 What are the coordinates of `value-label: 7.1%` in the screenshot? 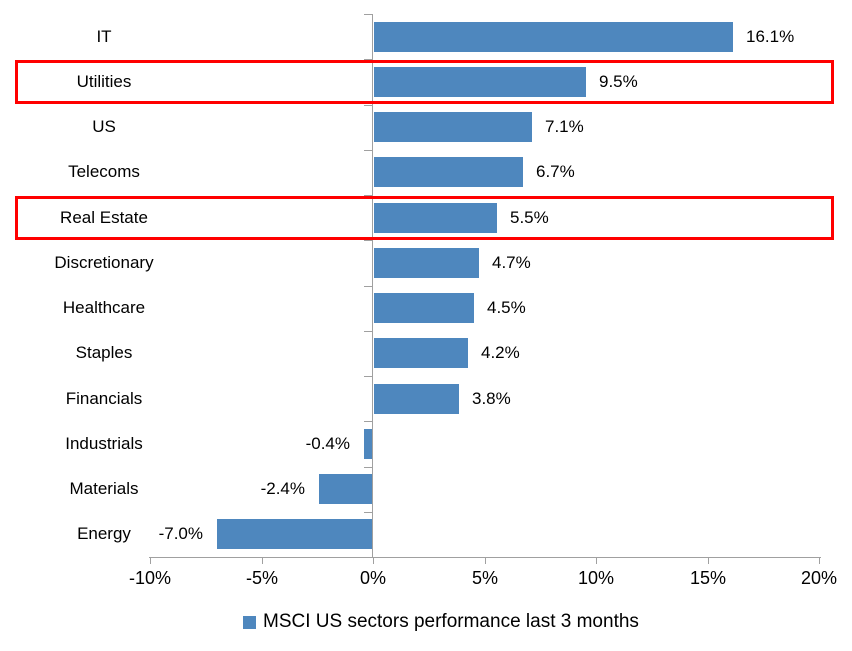 It's located at (564, 127).